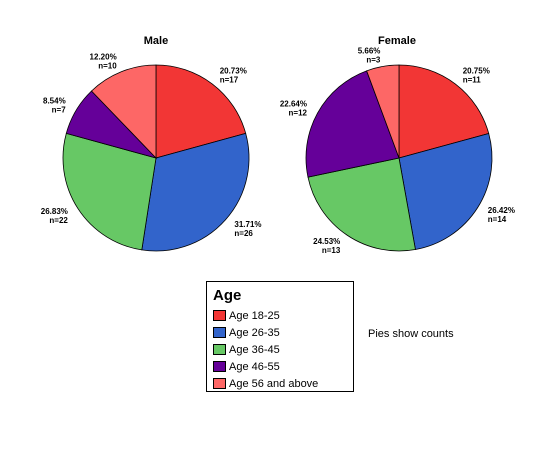 The image size is (555, 453). Describe the element at coordinates (55, 216) in the screenshot. I see `male-slice-label-3: 26.83% n=22` at that location.